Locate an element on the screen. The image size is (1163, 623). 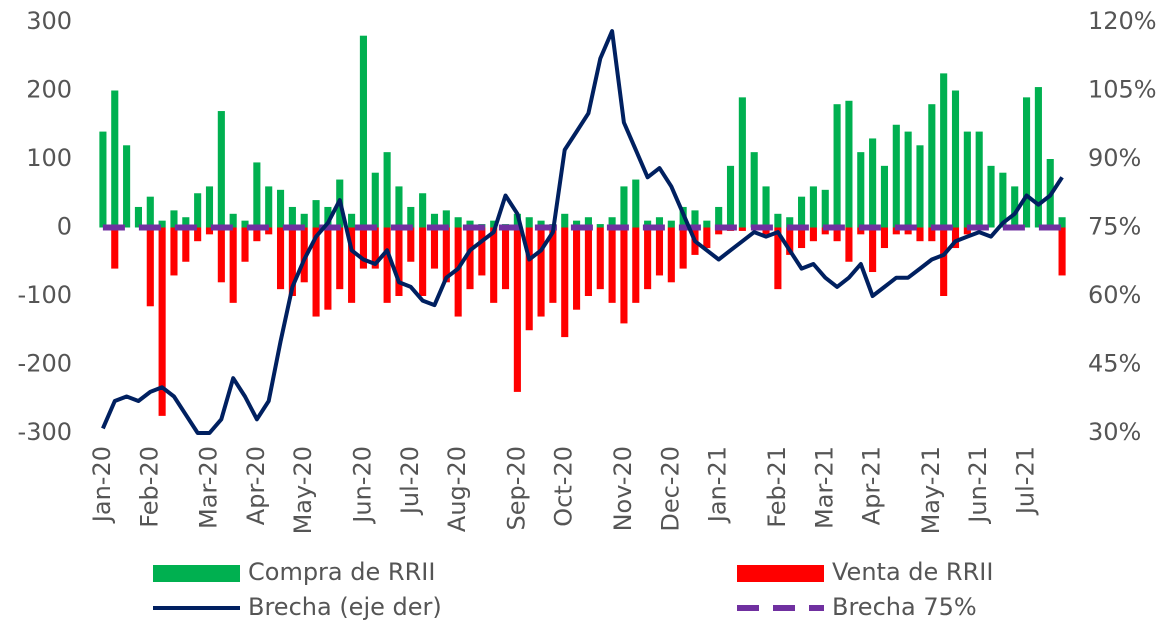
x-tick-label: Jun-20 is located at coordinates (362, 485).